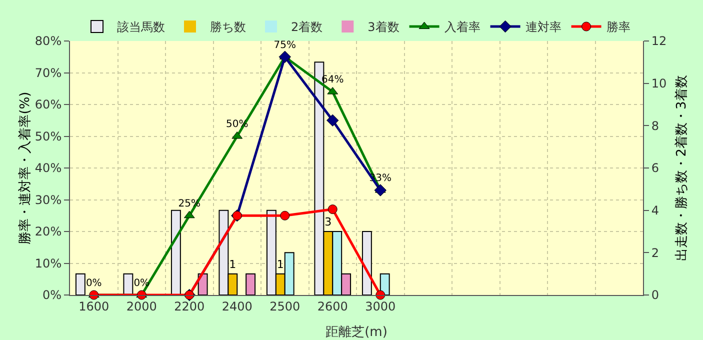 The image size is (703, 340). I want to click on legend-label: 入着率, so click(462, 27).